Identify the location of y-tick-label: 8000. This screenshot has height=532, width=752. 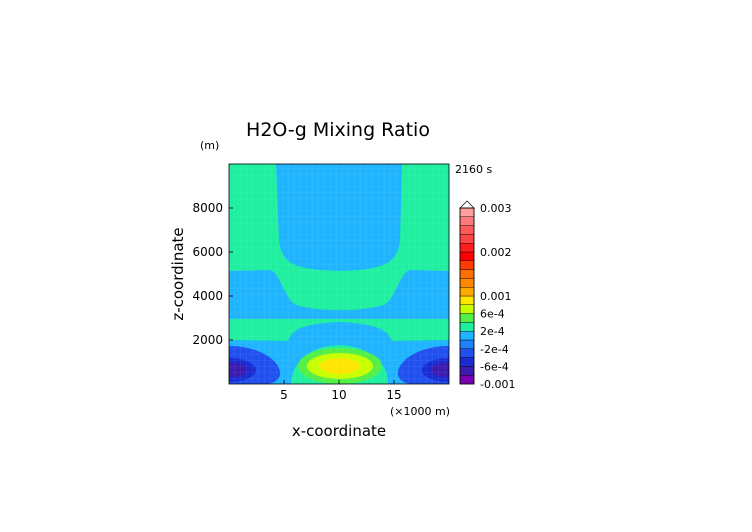
(207, 208).